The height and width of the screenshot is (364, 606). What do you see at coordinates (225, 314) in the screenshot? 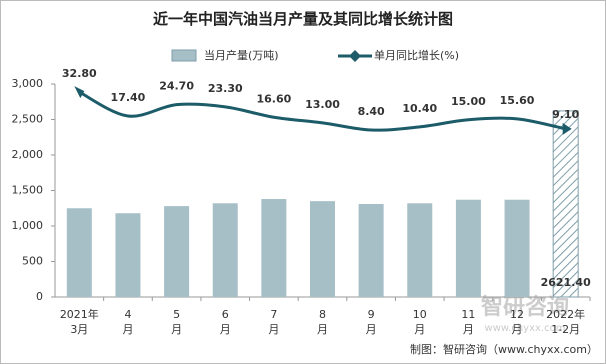
I see `x-tick-label: 6` at bounding box center [225, 314].